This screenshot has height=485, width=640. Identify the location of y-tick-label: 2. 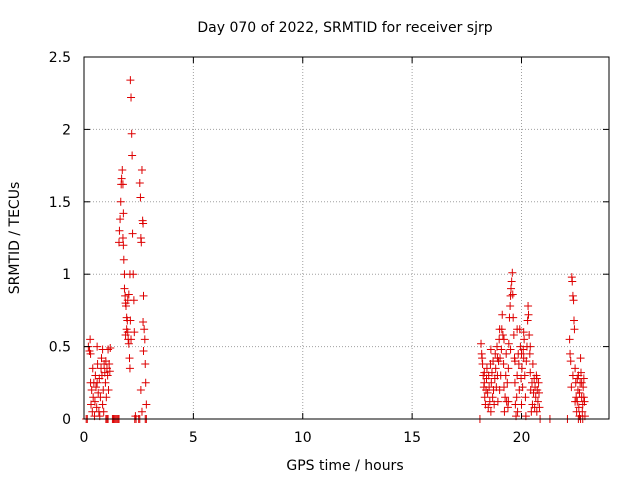
(66, 130).